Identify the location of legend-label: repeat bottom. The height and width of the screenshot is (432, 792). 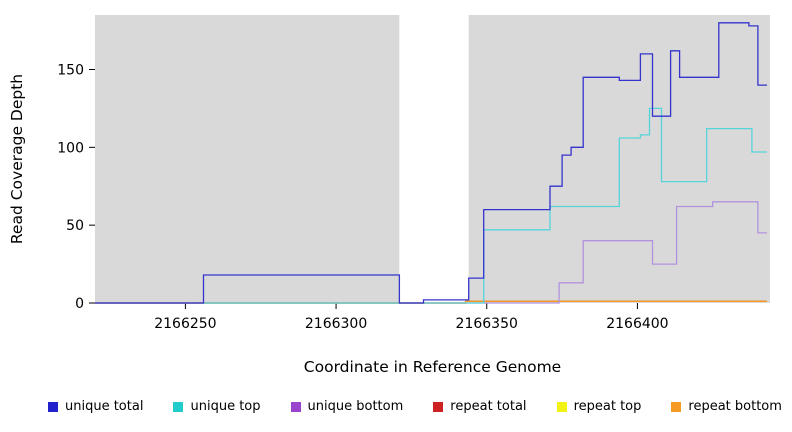
(735, 406).